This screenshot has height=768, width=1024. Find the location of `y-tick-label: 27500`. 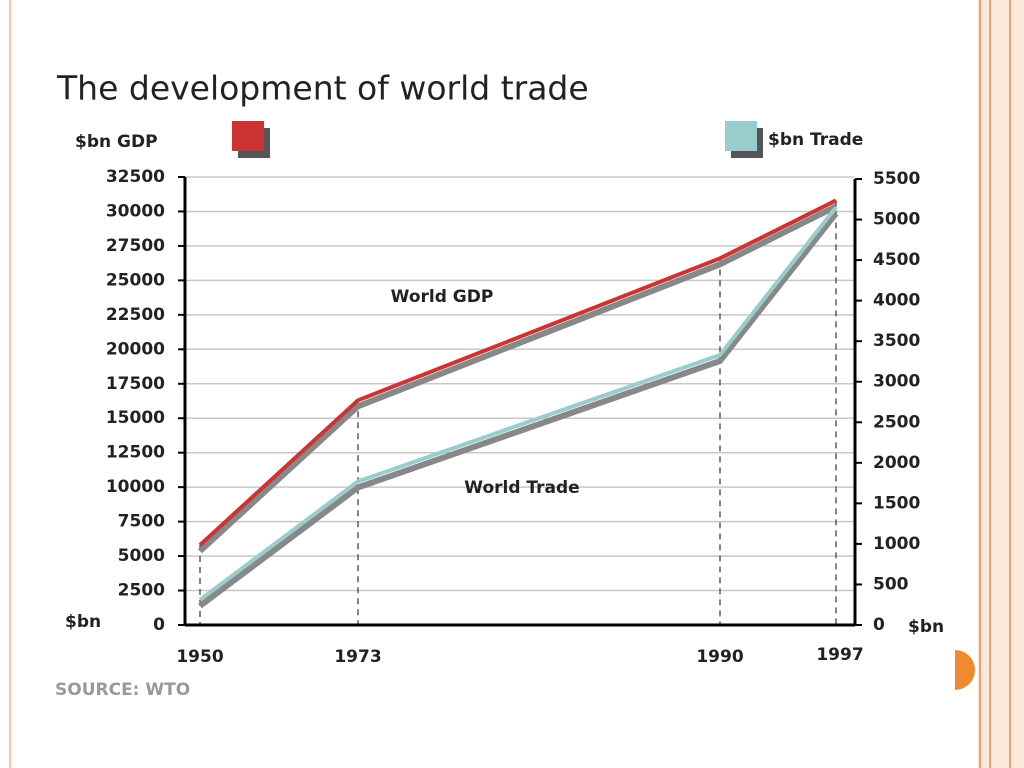

y-tick-label: 27500 is located at coordinates (135, 246).